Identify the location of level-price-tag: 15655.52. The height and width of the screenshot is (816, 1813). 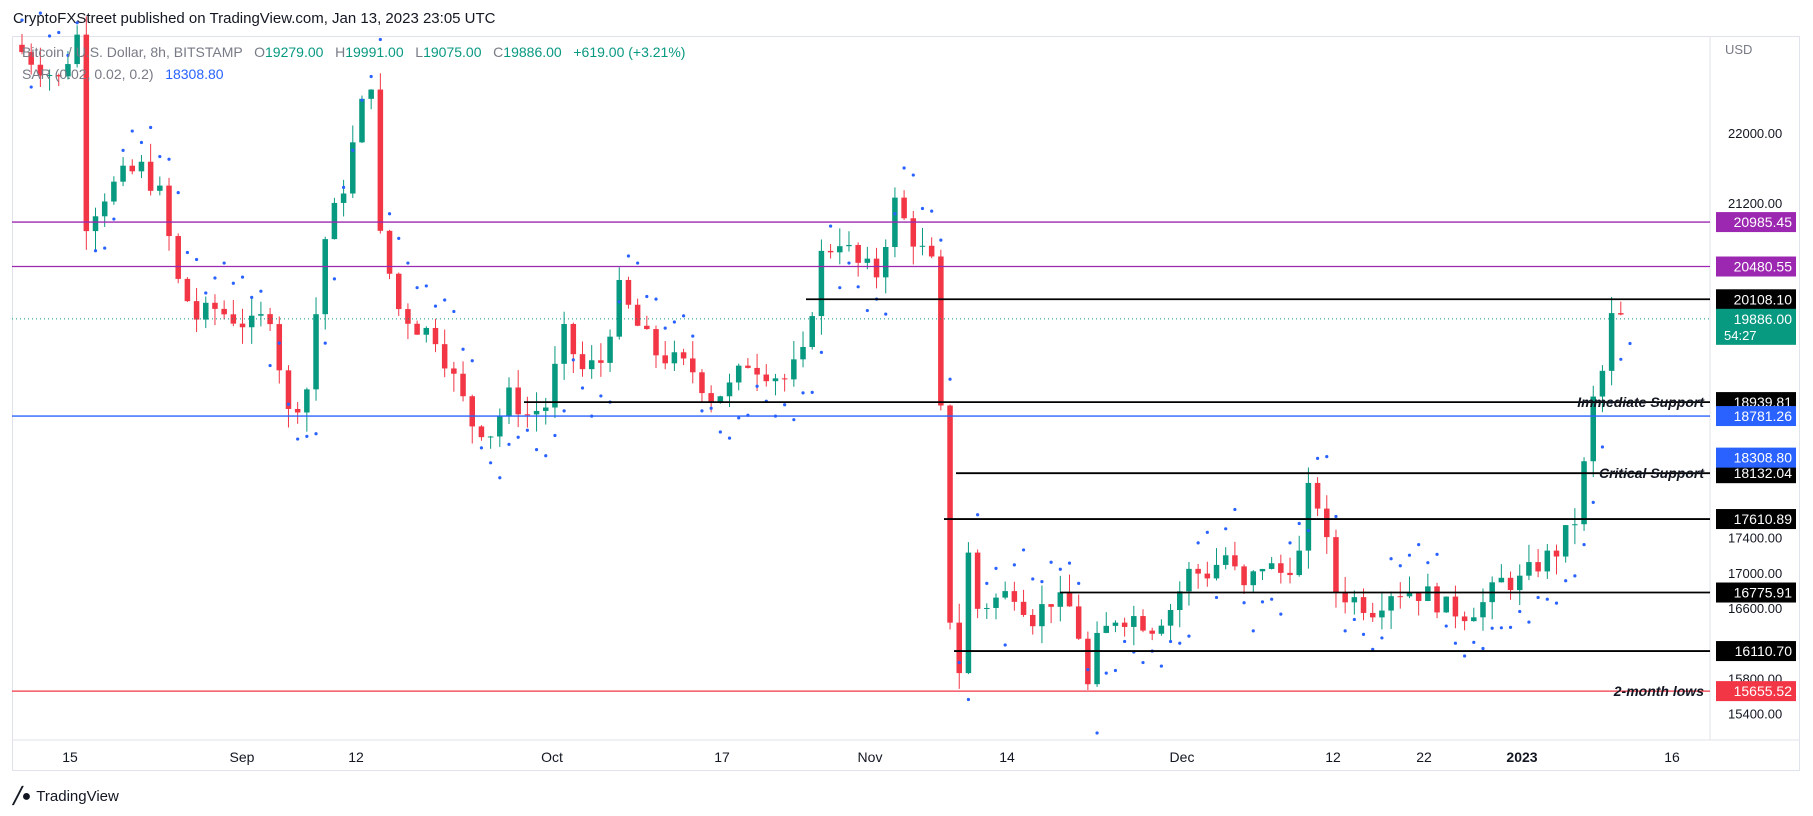
(1763, 691).